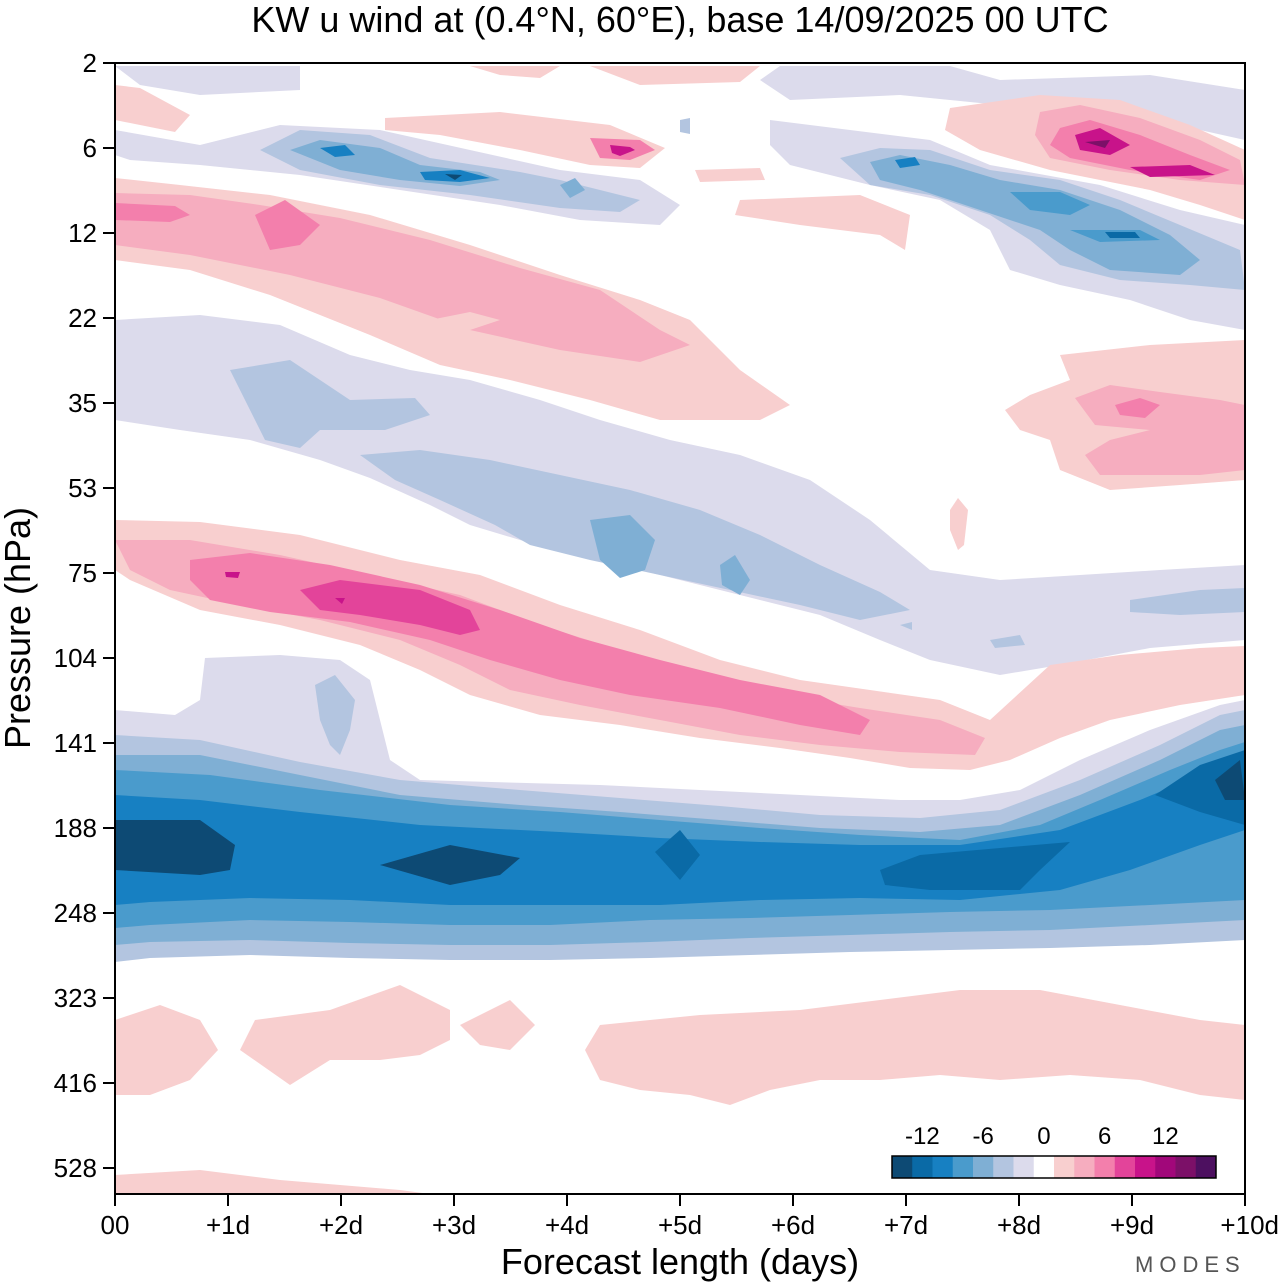 The height and width of the screenshot is (1286, 1280). What do you see at coordinates (82, 573) in the screenshot?
I see `y-tick-label: 75` at bounding box center [82, 573].